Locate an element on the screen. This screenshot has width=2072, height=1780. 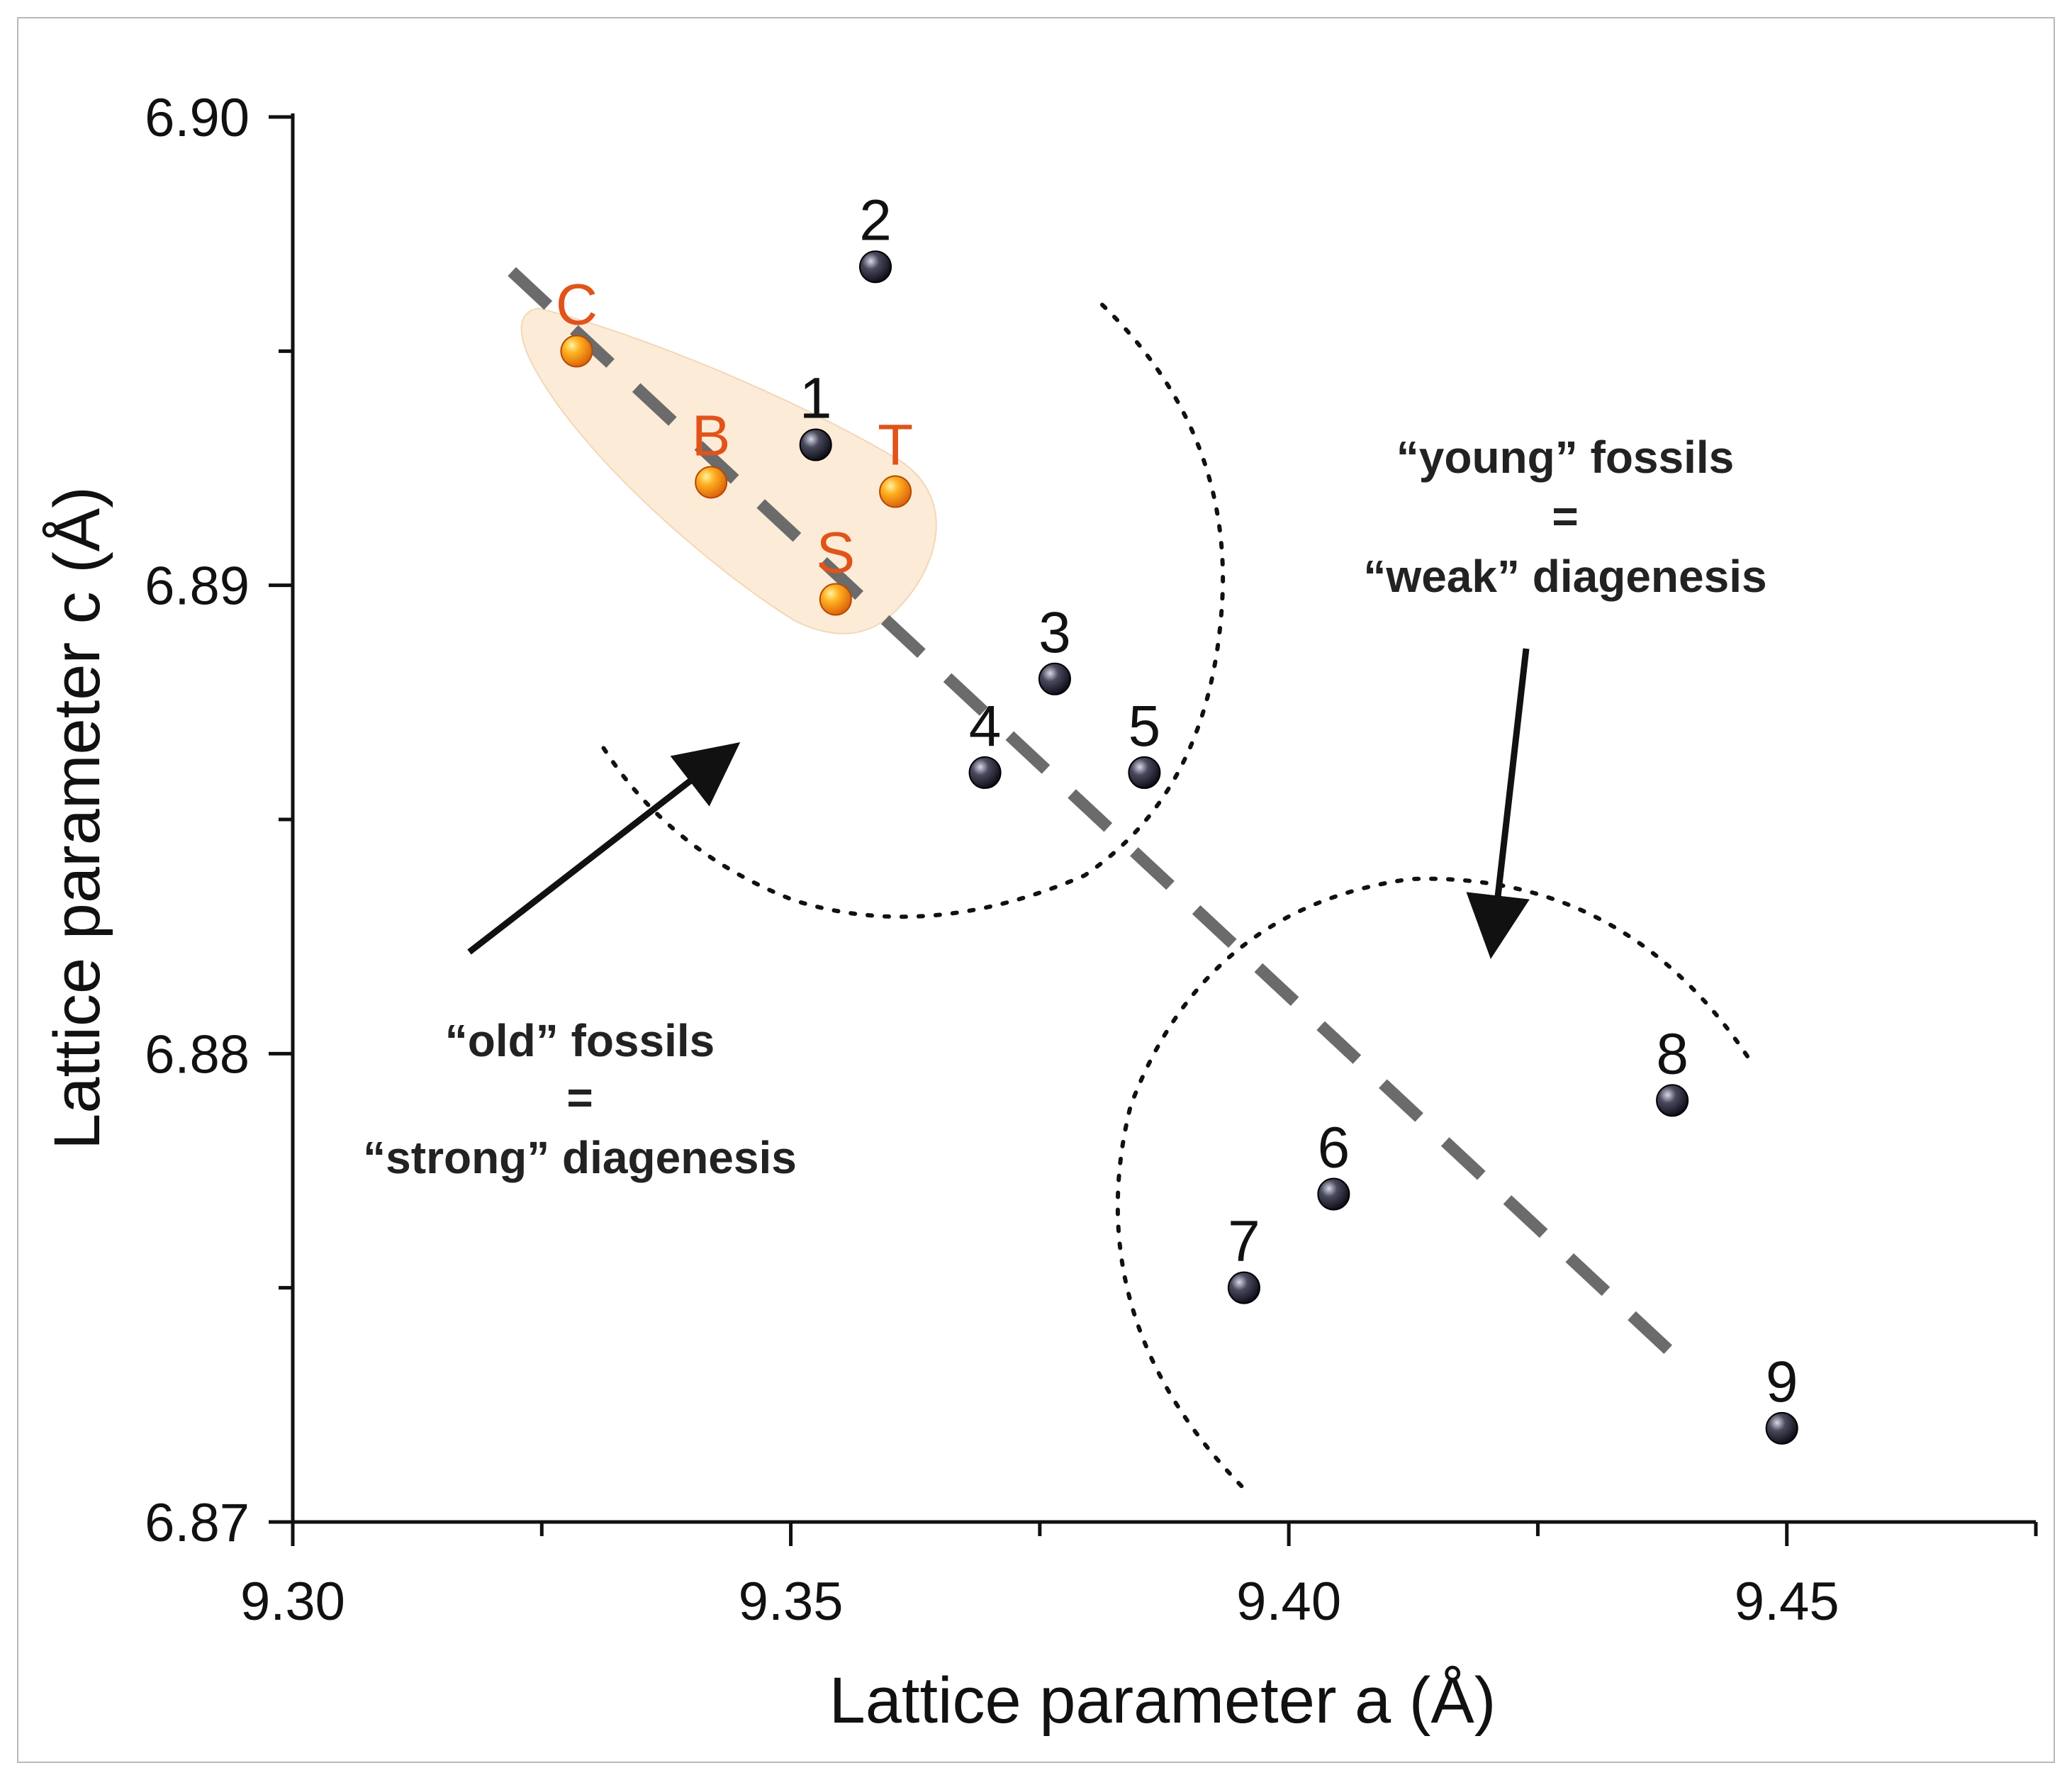
old-region-dotted-arc is located at coordinates (912, 611).